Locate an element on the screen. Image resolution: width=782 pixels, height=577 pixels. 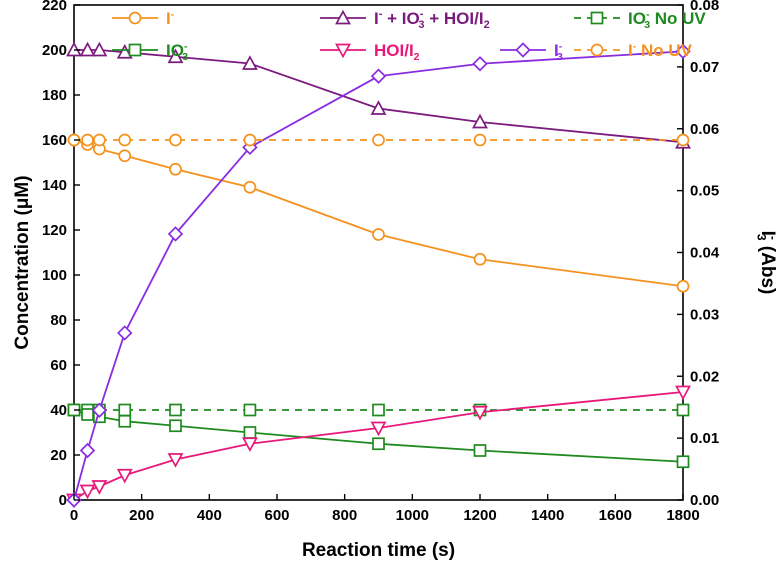
y-tick-label: 120 is located at coordinates (54, 230).